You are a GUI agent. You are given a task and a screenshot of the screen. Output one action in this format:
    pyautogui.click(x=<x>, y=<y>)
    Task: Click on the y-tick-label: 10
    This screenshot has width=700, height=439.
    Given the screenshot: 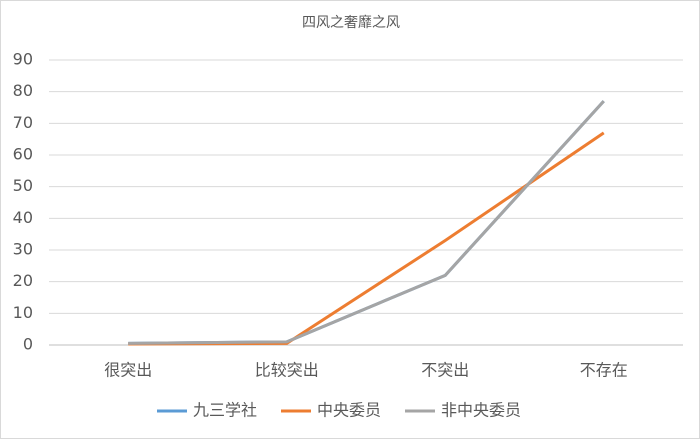 What is the action you would take?
    pyautogui.click(x=23, y=312)
    